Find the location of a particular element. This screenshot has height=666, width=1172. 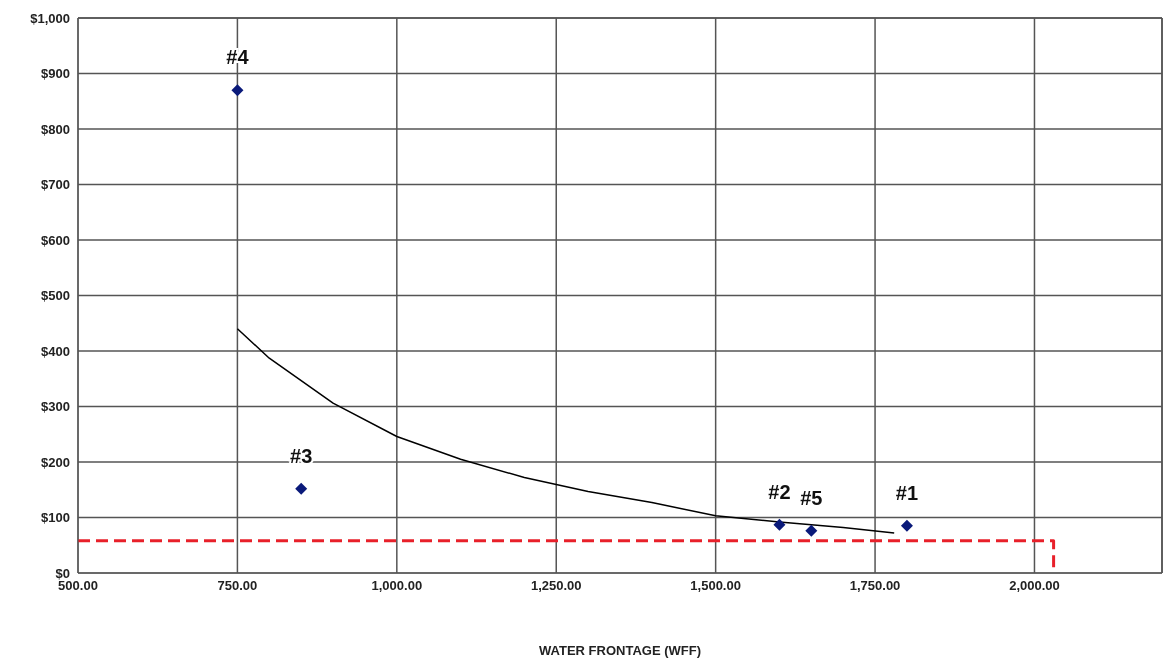

annotation: #5 is located at coordinates (811, 497).